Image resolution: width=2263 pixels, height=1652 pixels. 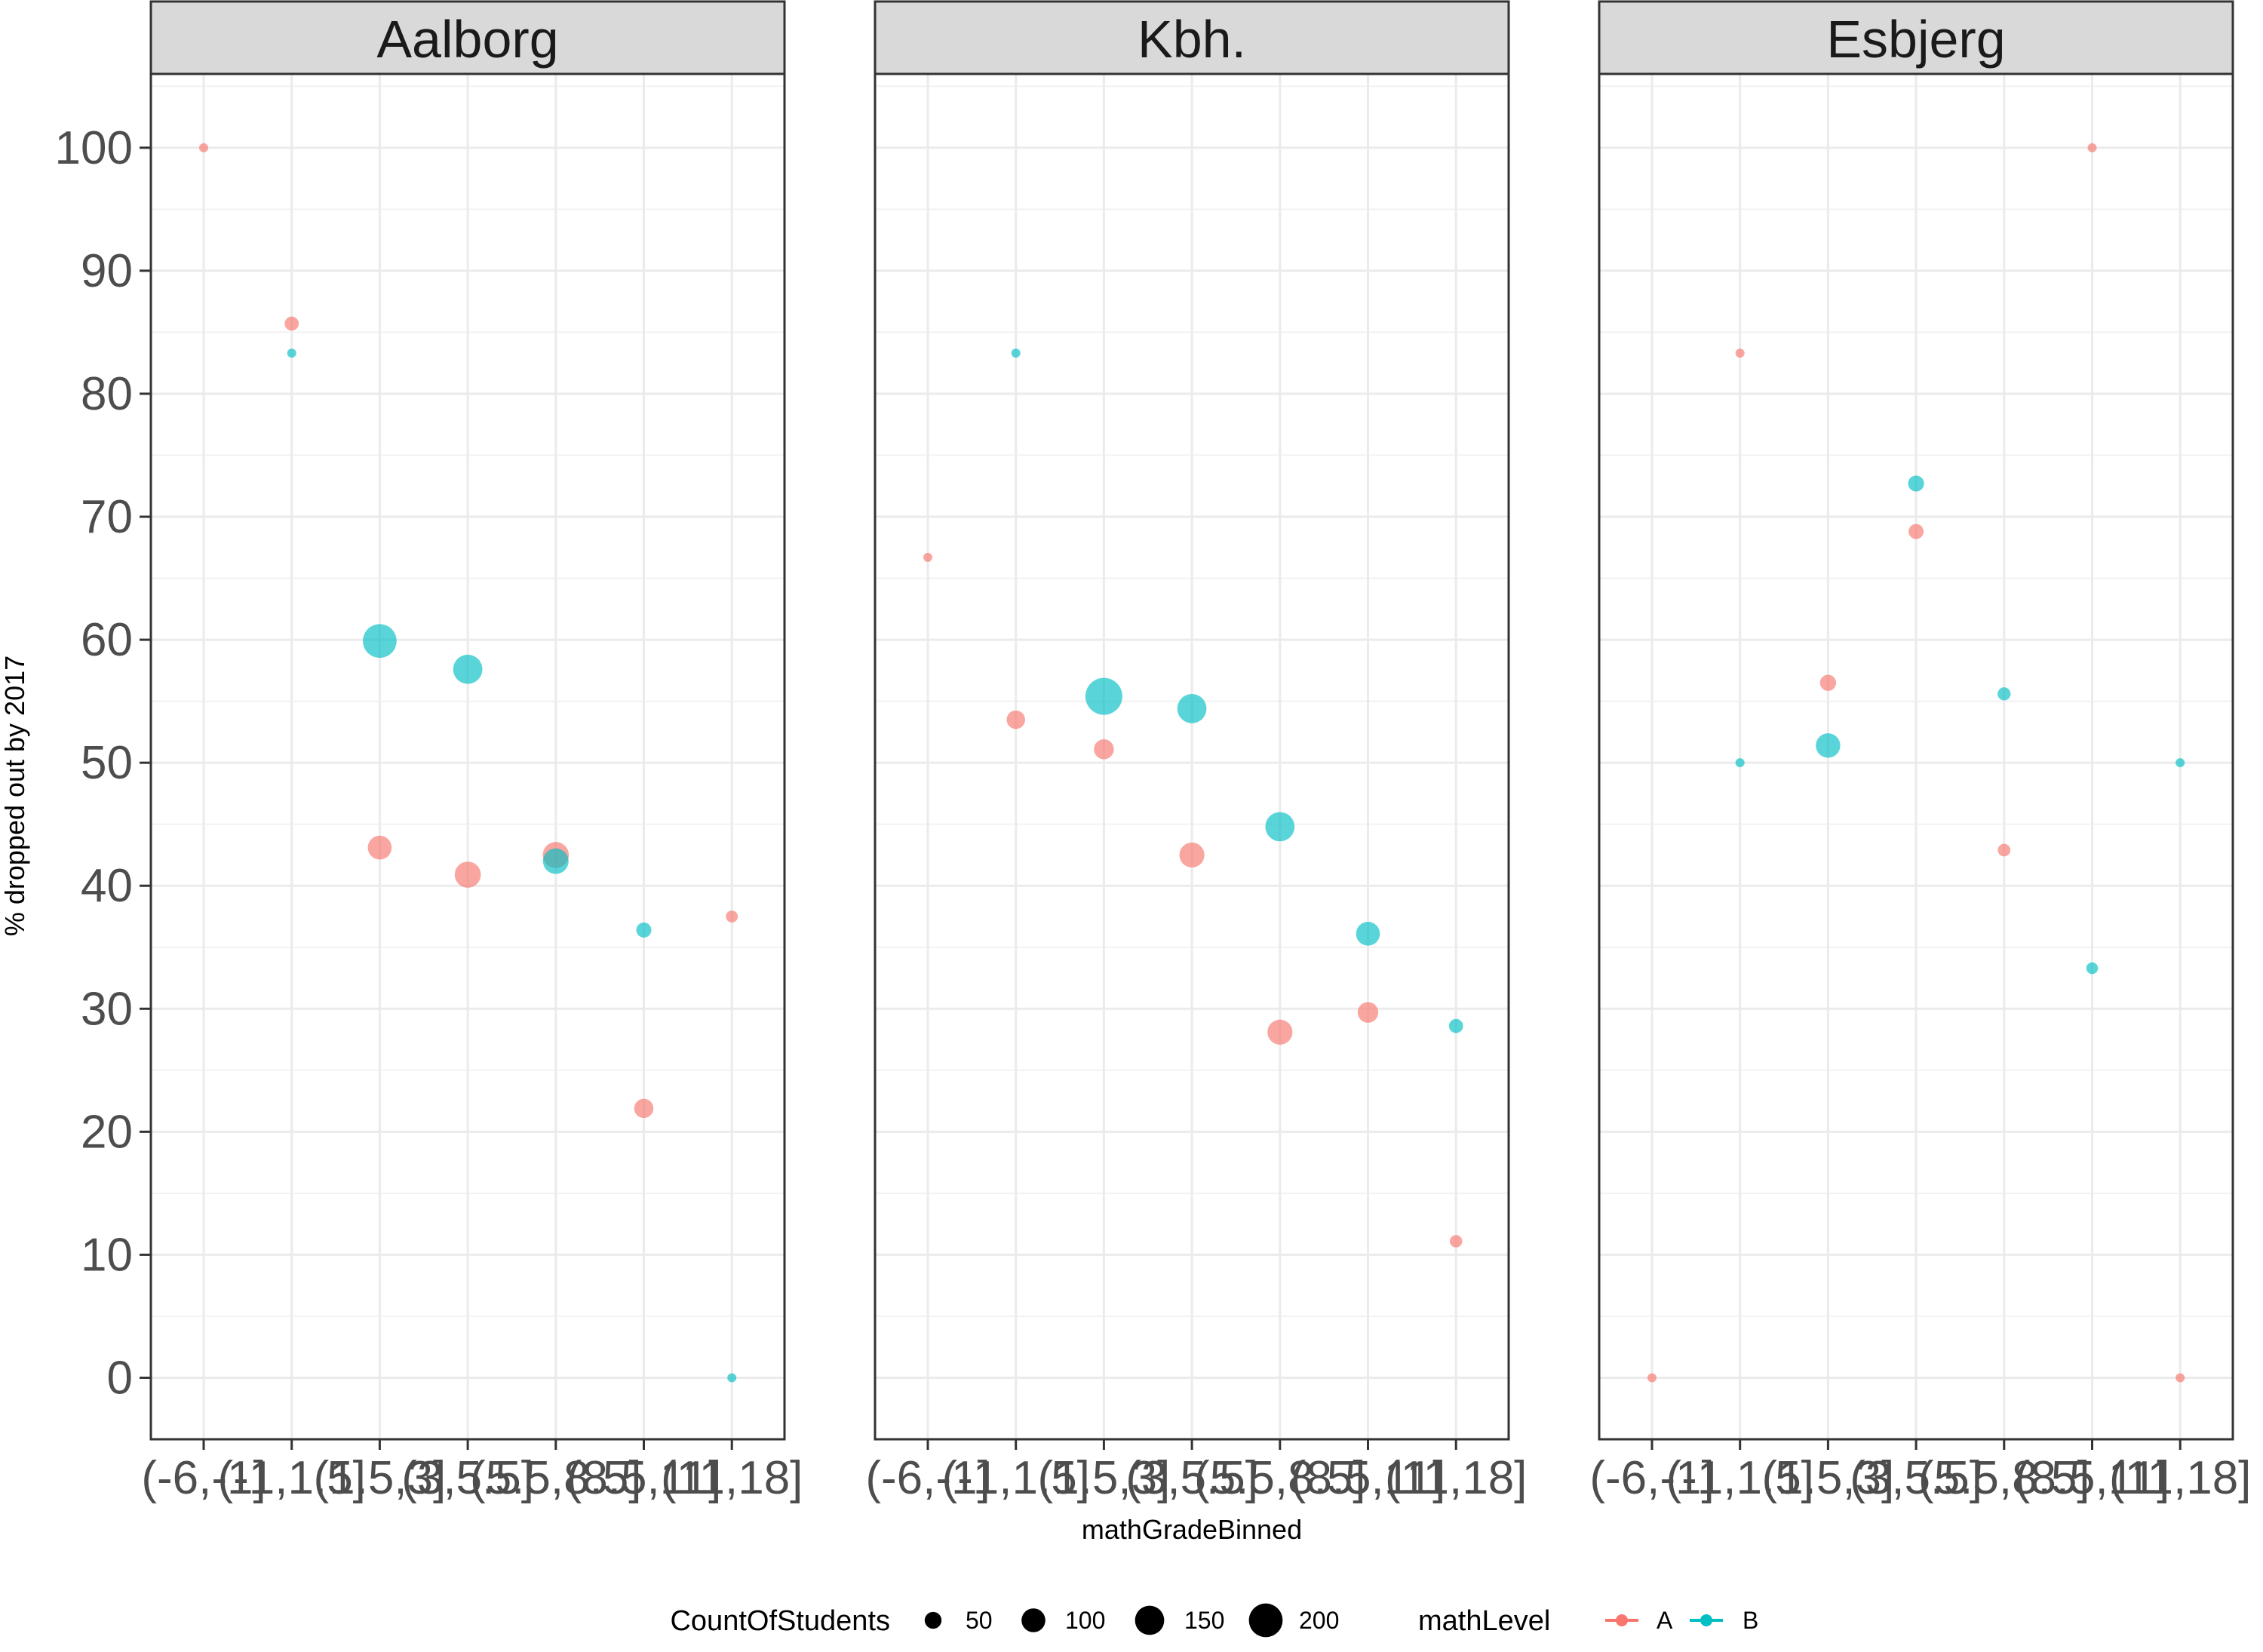 I want to click on facet-strip-label: Aalborg, so click(x=467, y=39).